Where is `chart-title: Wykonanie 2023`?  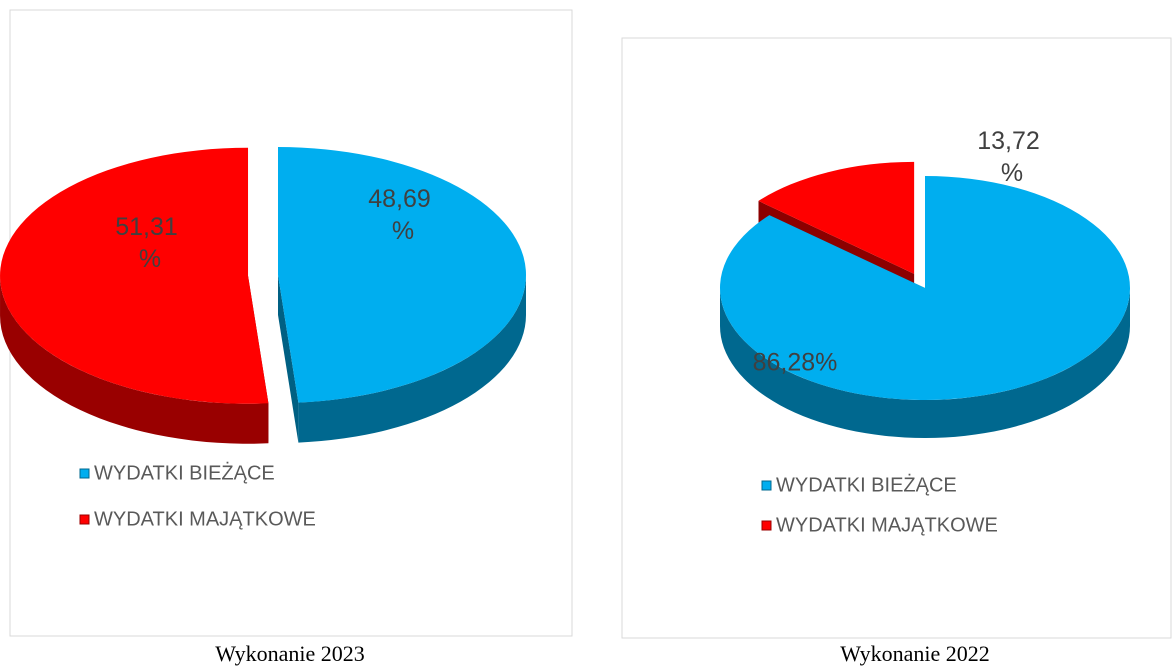 chart-title: Wykonanie 2023 is located at coordinates (290, 653).